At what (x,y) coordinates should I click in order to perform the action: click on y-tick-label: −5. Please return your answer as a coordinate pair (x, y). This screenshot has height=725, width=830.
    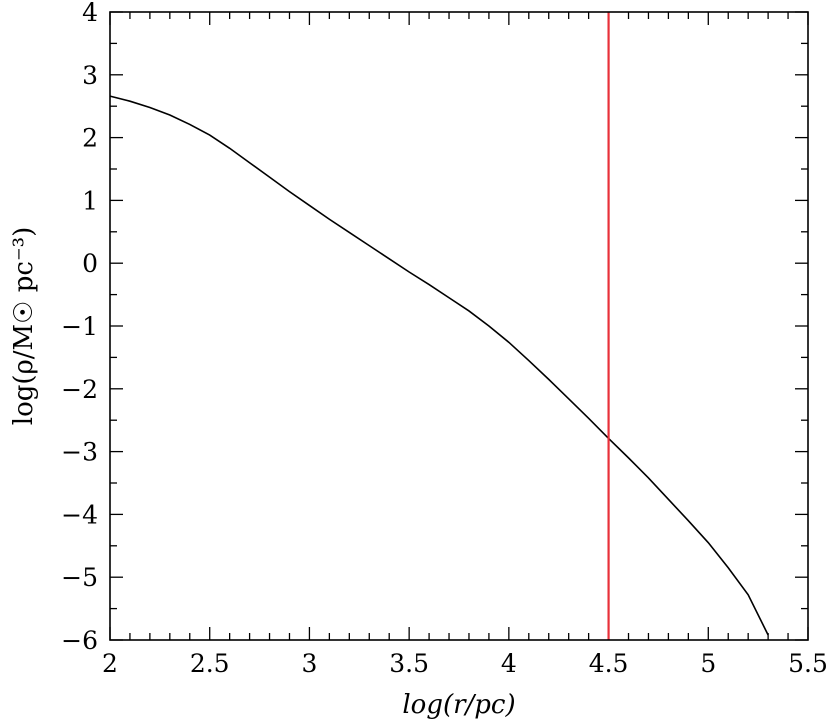
    Looking at the image, I should click on (79, 577).